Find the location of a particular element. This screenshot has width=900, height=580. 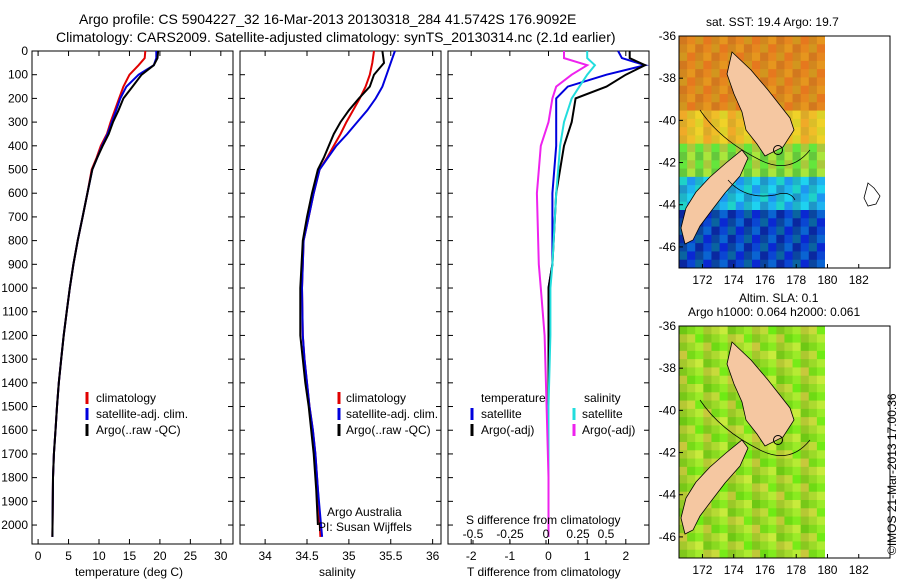

argo-position-marker is located at coordinates (778, 150).